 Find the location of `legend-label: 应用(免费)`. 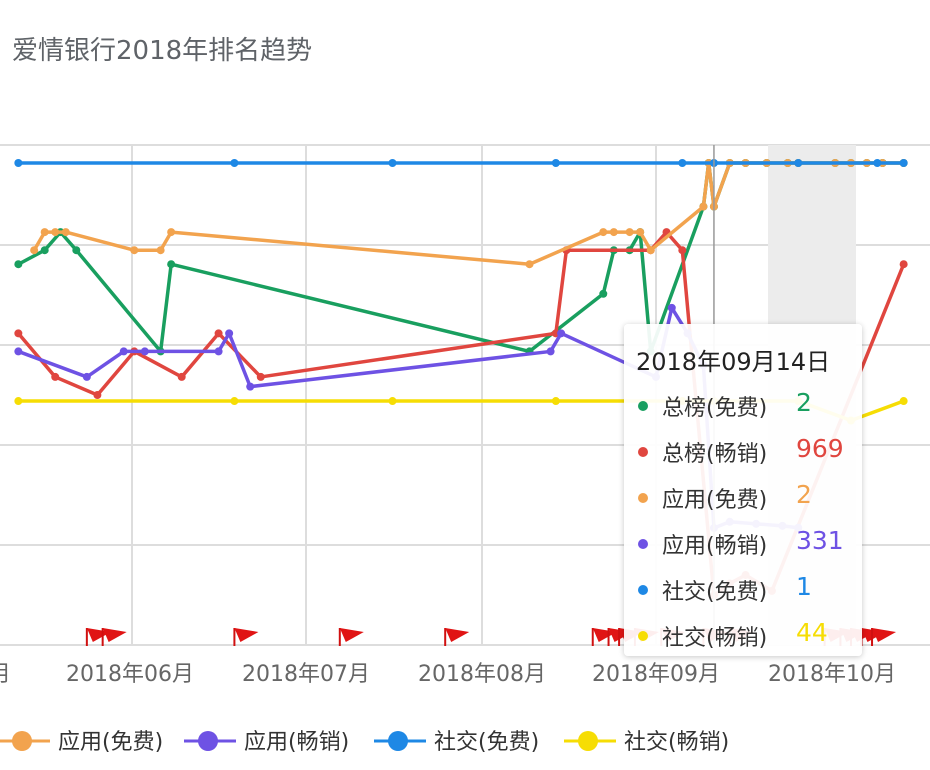

legend-label: 应用(免费) is located at coordinates (110, 742).